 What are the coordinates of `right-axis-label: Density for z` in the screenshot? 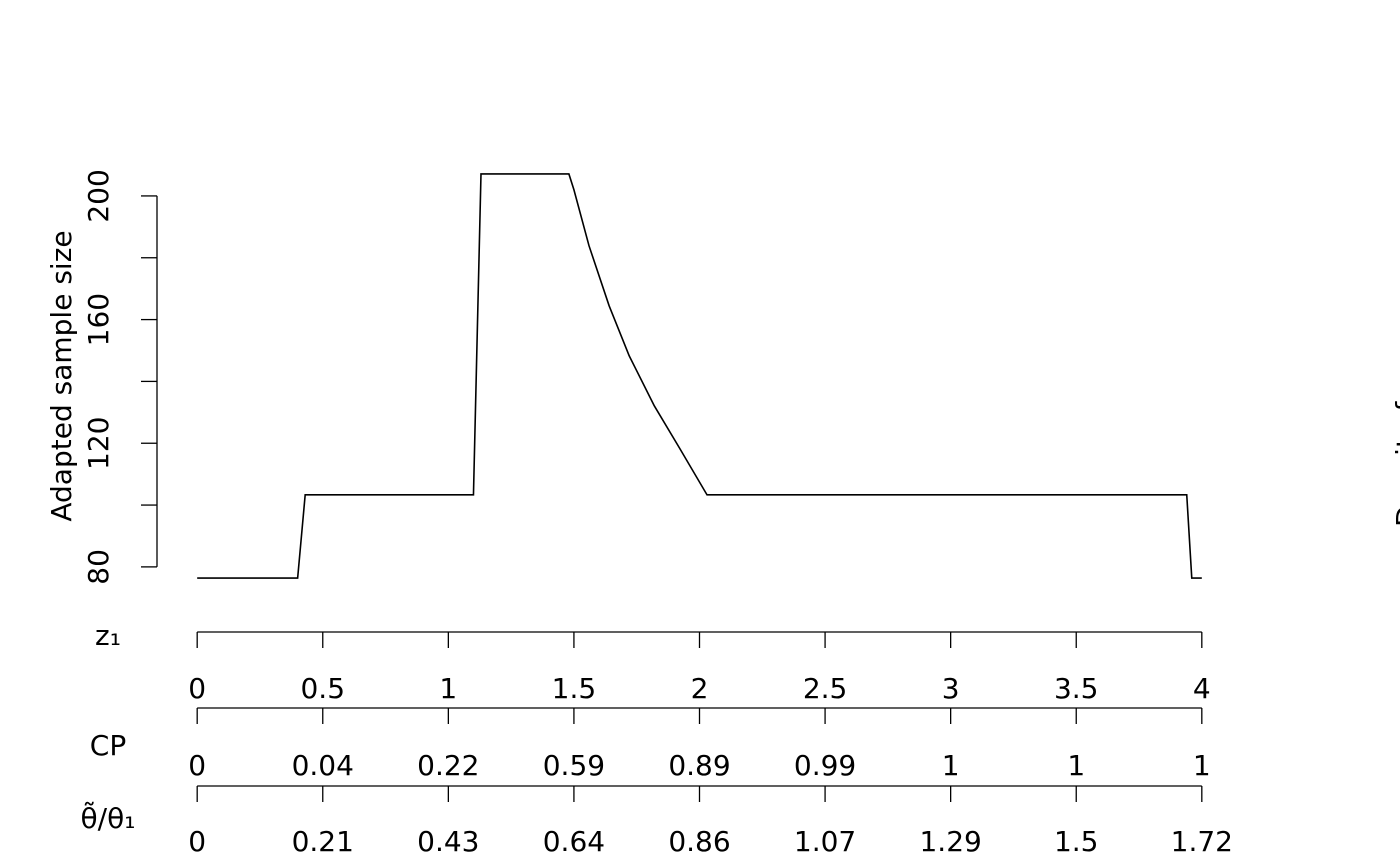 It's located at (1395, 438).